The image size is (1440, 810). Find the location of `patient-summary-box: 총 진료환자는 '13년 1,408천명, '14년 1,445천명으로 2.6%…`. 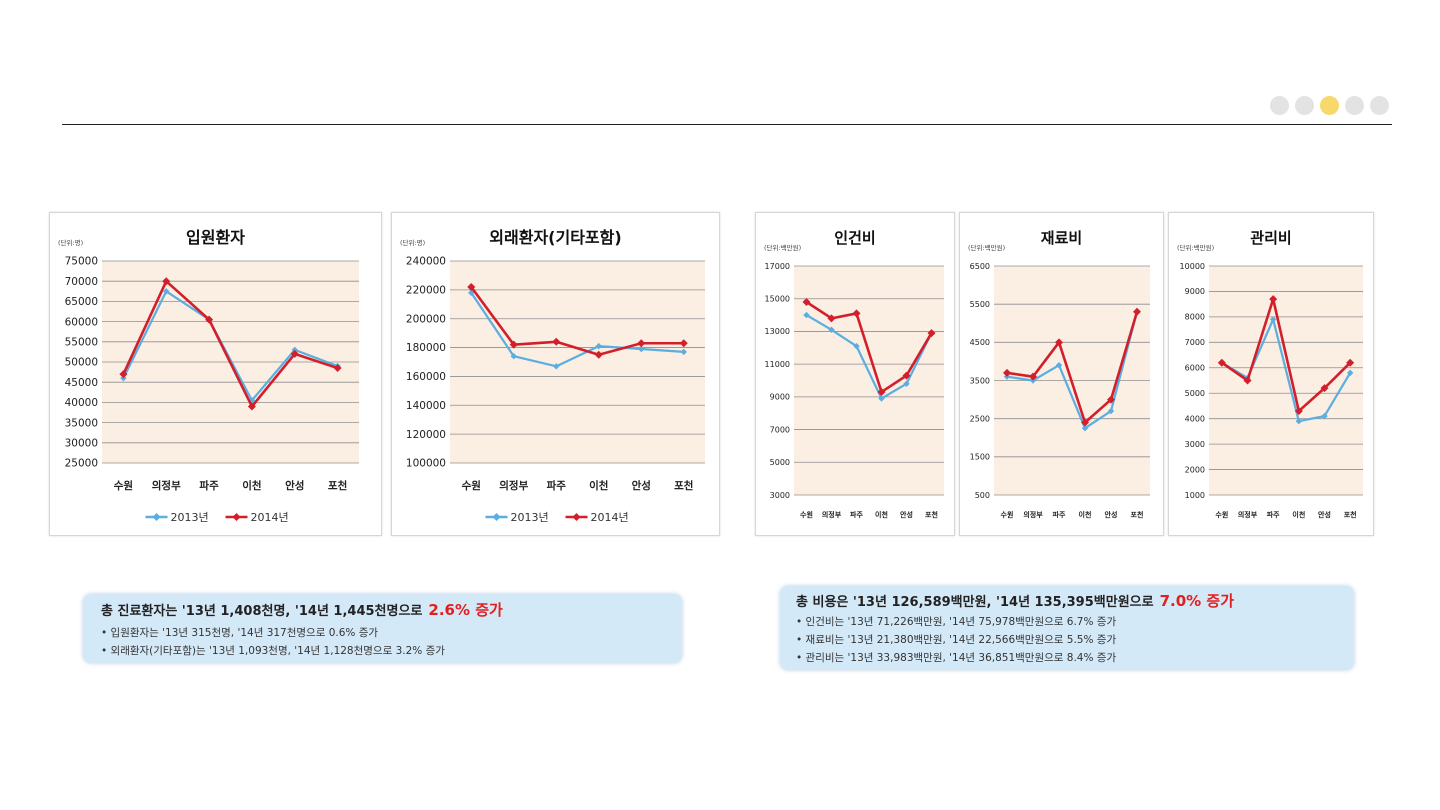

patient-summary-box: 총 진료환자는 '13년 1,408천명, '14년 1,445천명으로 2.6%… is located at coordinates (382, 628).